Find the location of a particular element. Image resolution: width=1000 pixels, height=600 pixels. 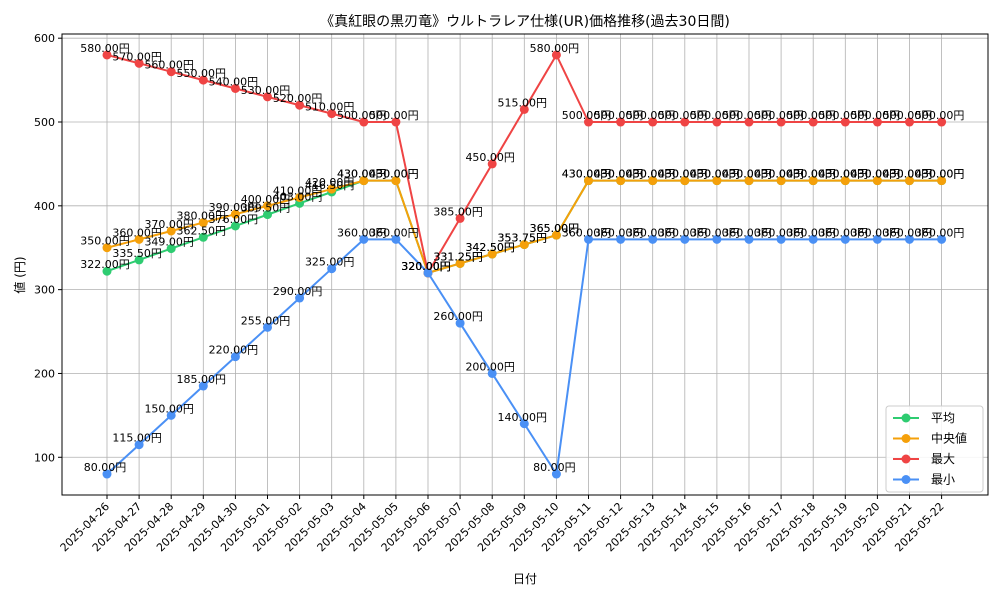

chart-title: 《真紅眼の黒刃竜》ウルトラレア仕様(UR)価格推移(過去30日間) is located at coordinates (525, 21).